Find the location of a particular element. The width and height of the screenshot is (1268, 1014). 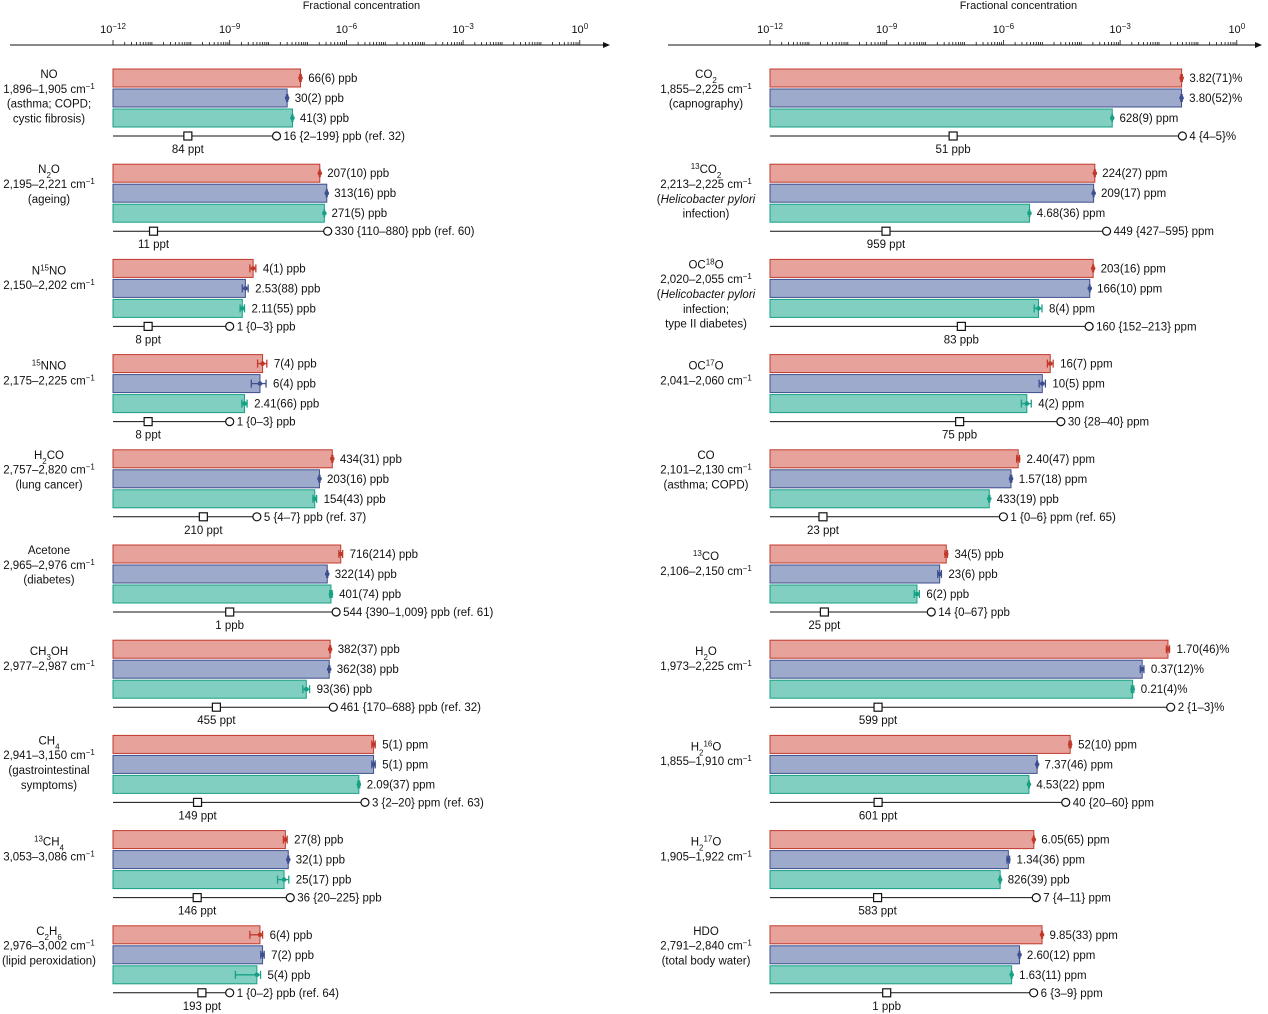

reference-label: 40 {20–60} ppm is located at coordinates (1113, 803).